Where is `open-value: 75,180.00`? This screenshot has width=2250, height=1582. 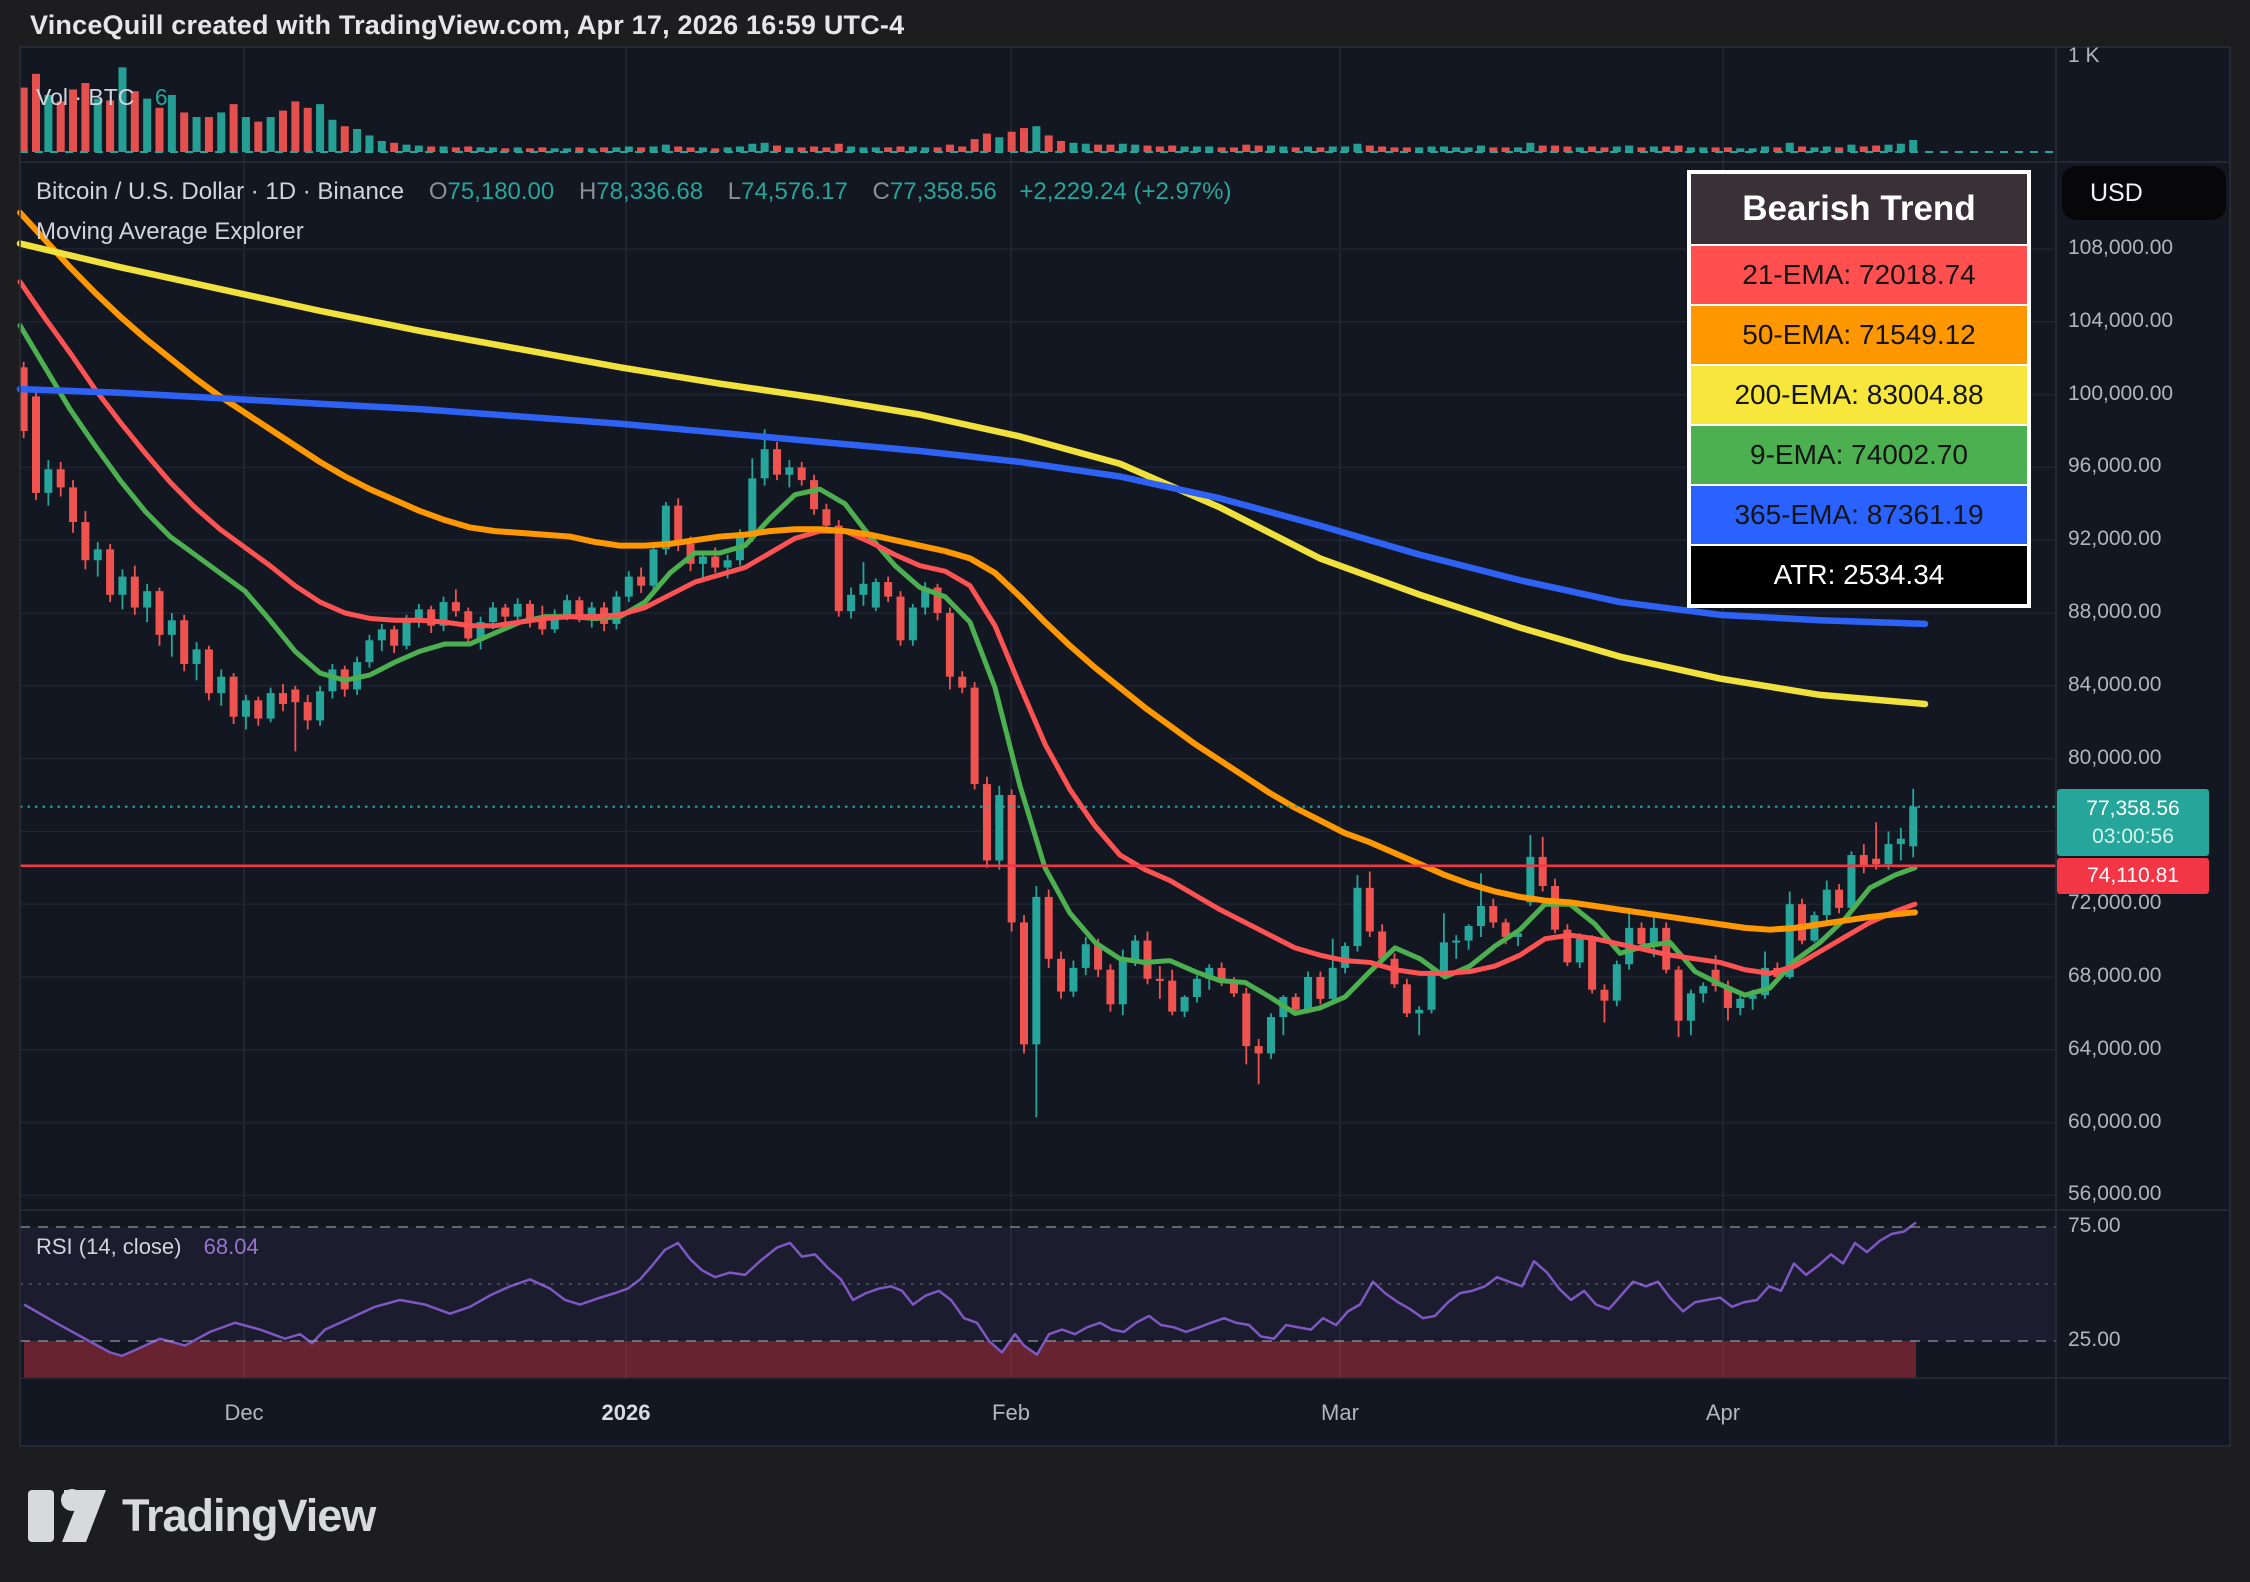 open-value: 75,180.00 is located at coordinates (501, 191).